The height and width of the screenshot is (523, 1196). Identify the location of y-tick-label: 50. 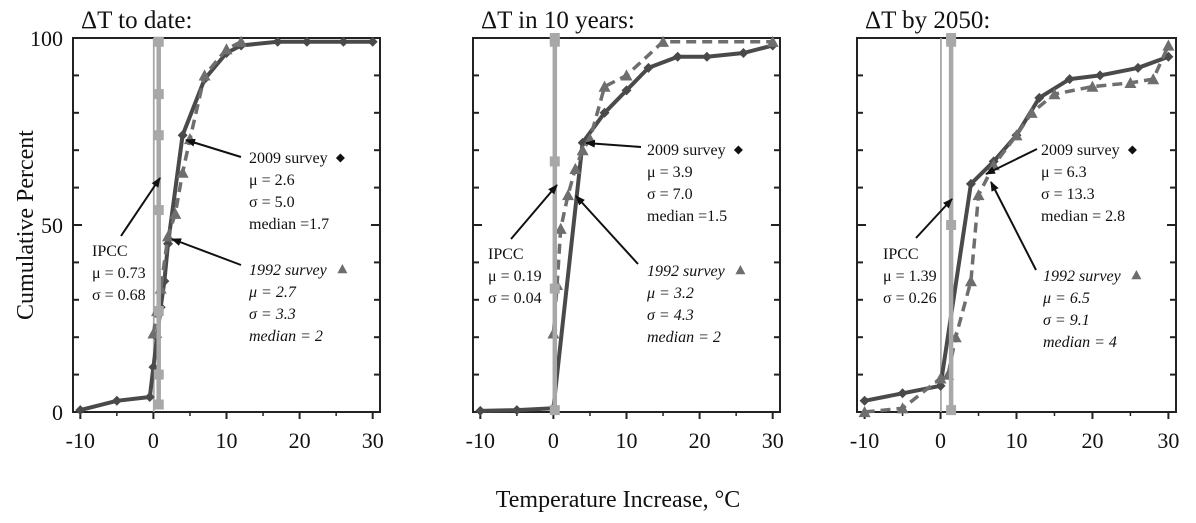
(52, 225).